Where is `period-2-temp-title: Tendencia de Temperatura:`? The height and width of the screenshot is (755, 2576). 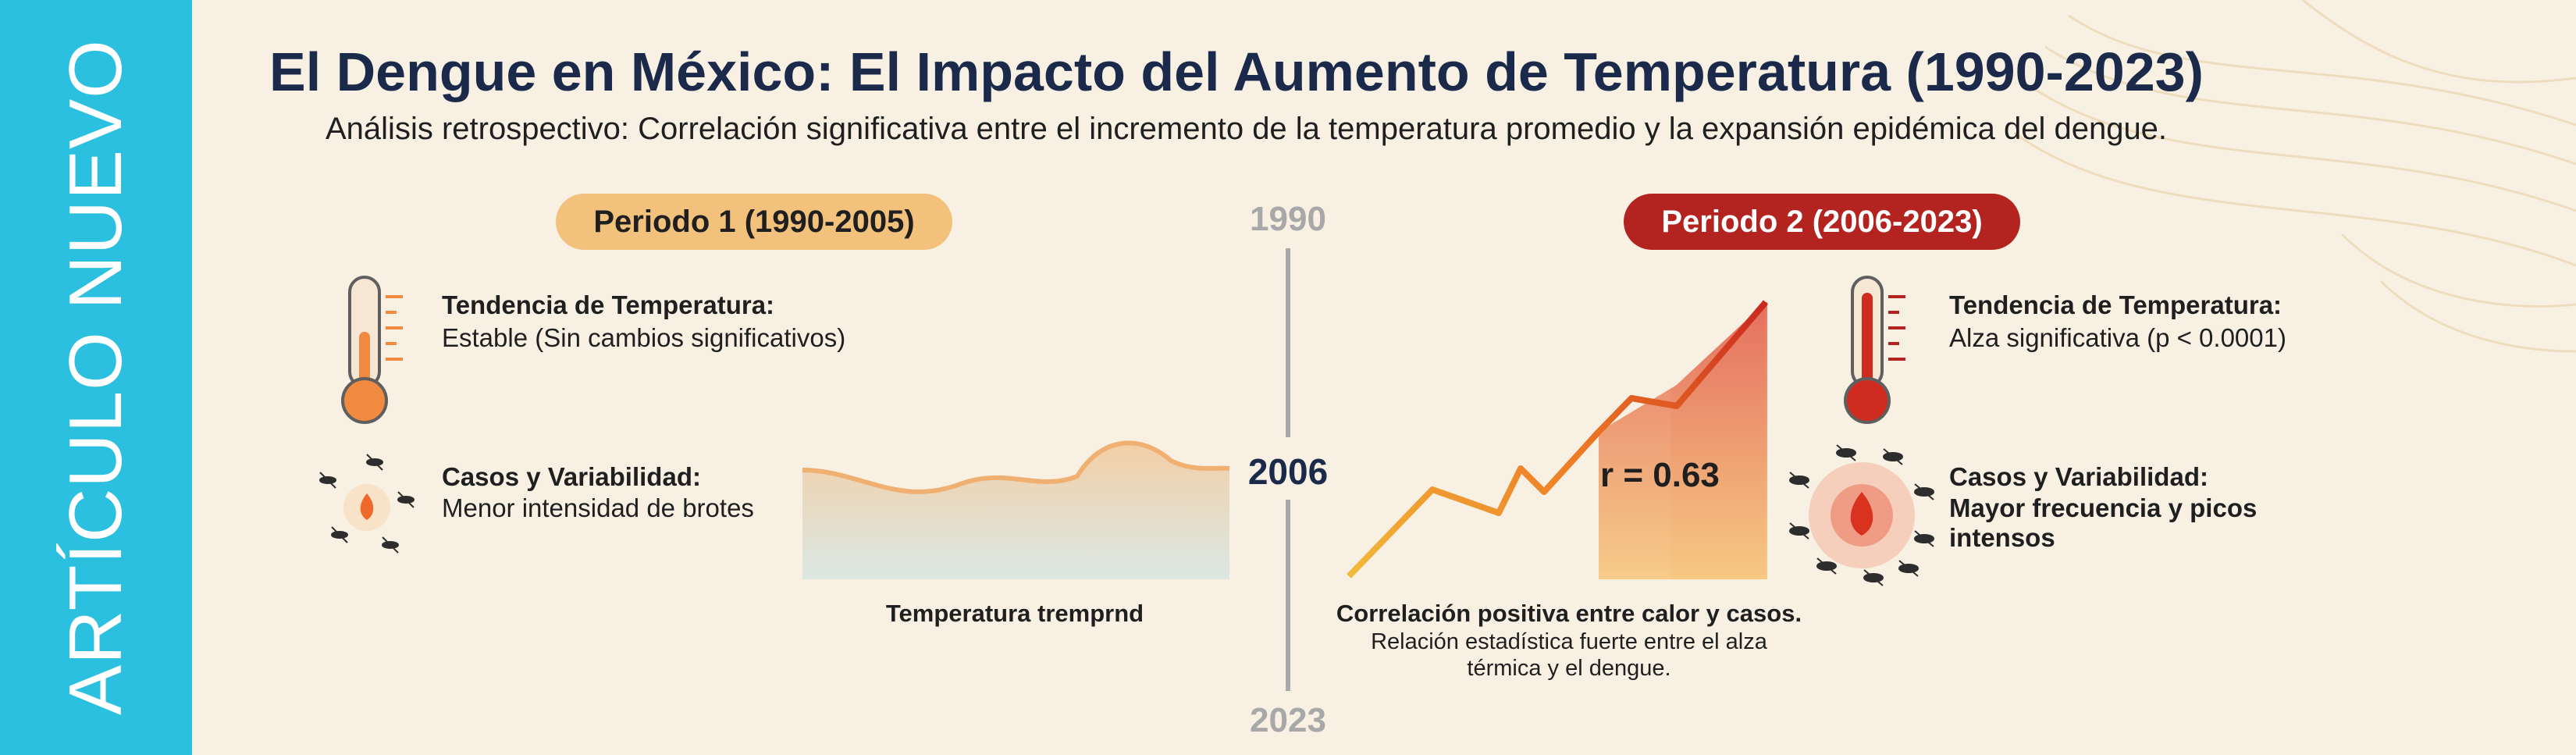 period-2-temp-title: Tendencia de Temperatura: is located at coordinates (2115, 304).